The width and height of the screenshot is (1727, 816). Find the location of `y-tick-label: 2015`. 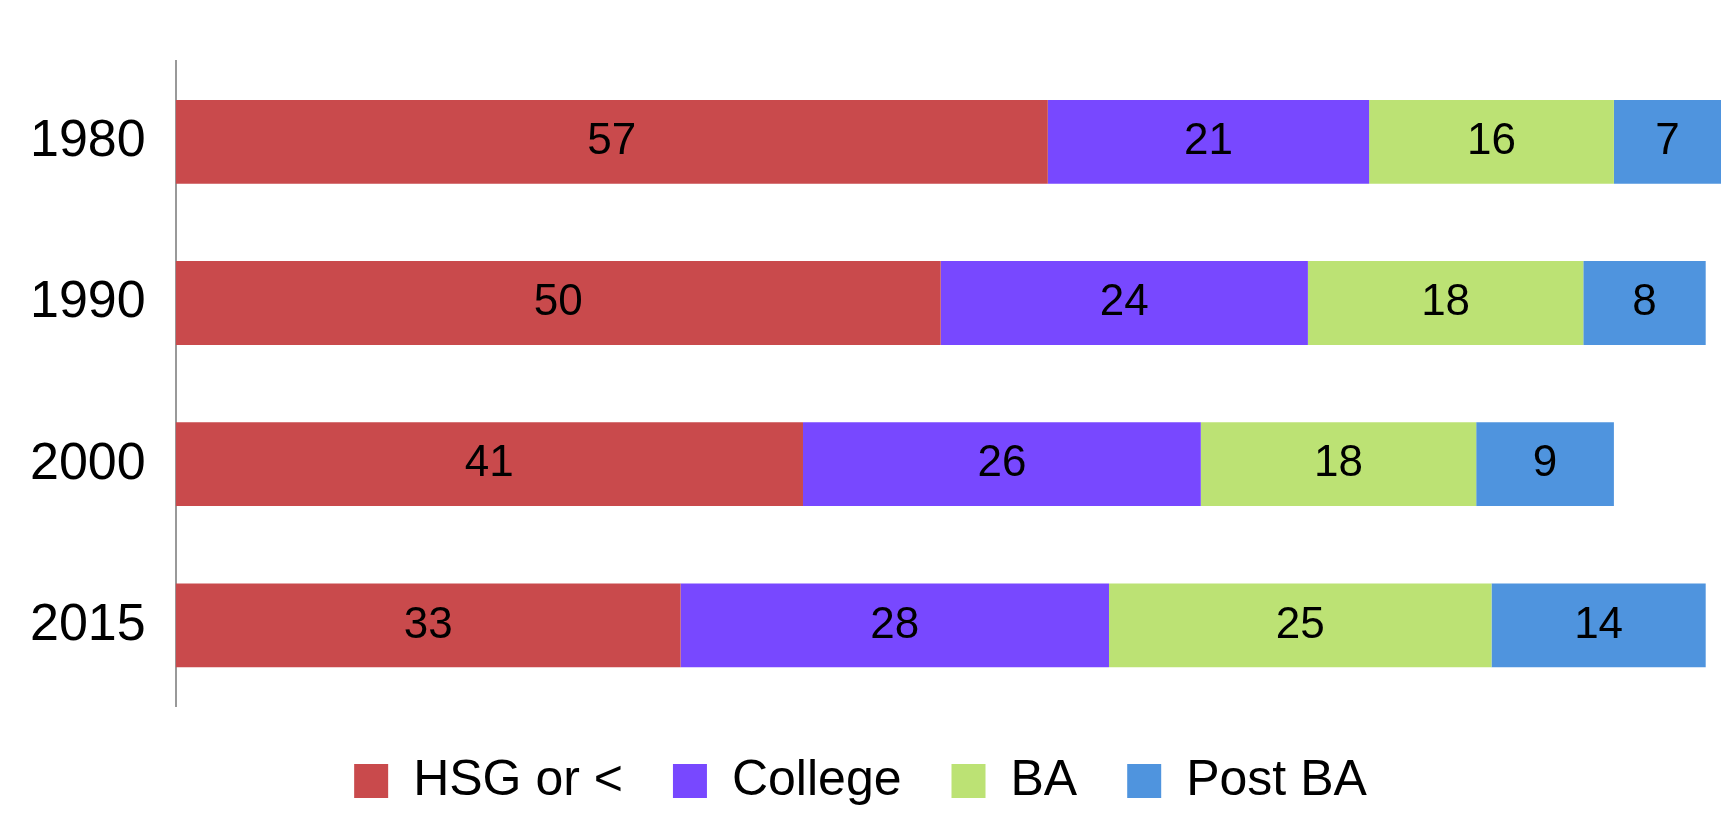

y-tick-label: 2015 is located at coordinates (87, 621).